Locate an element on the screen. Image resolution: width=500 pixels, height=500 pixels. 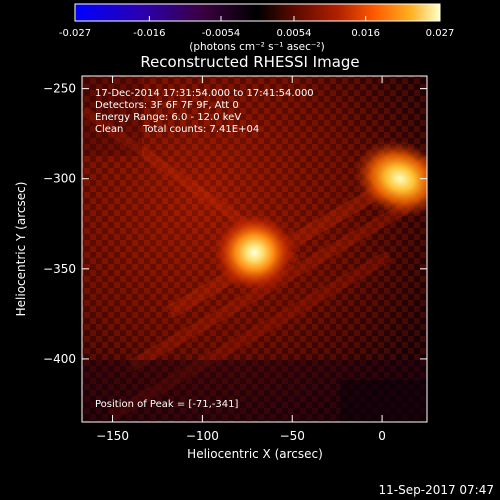
colorbar-ticks: -0.027 -0.016 -0.0054 0.0054 0.016 0.027 is located at coordinates (256, 27).